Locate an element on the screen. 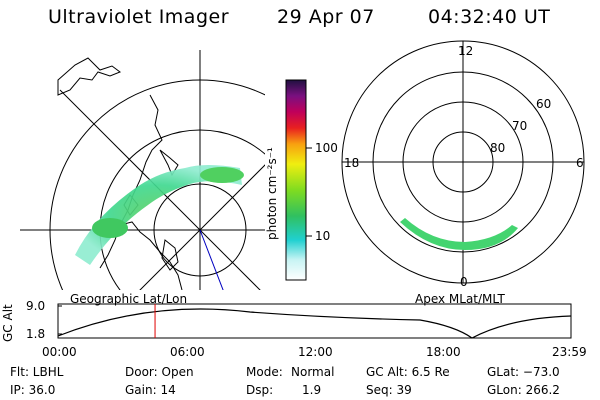  mlat-label-80: 80 is located at coordinates (498, 148).